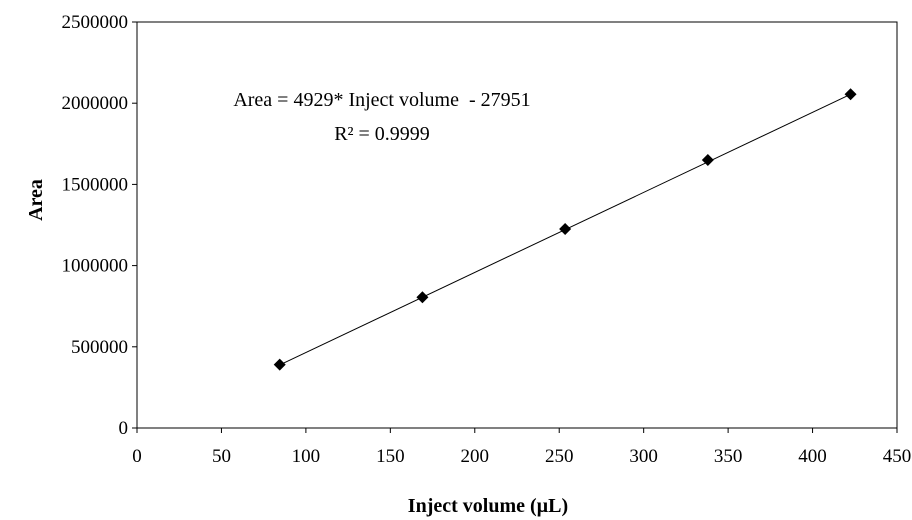 This screenshot has width=912, height=520. Describe the element at coordinates (381, 100) in the screenshot. I see `equation-annotation: Area = 4929* Inject volume - 27951` at that location.